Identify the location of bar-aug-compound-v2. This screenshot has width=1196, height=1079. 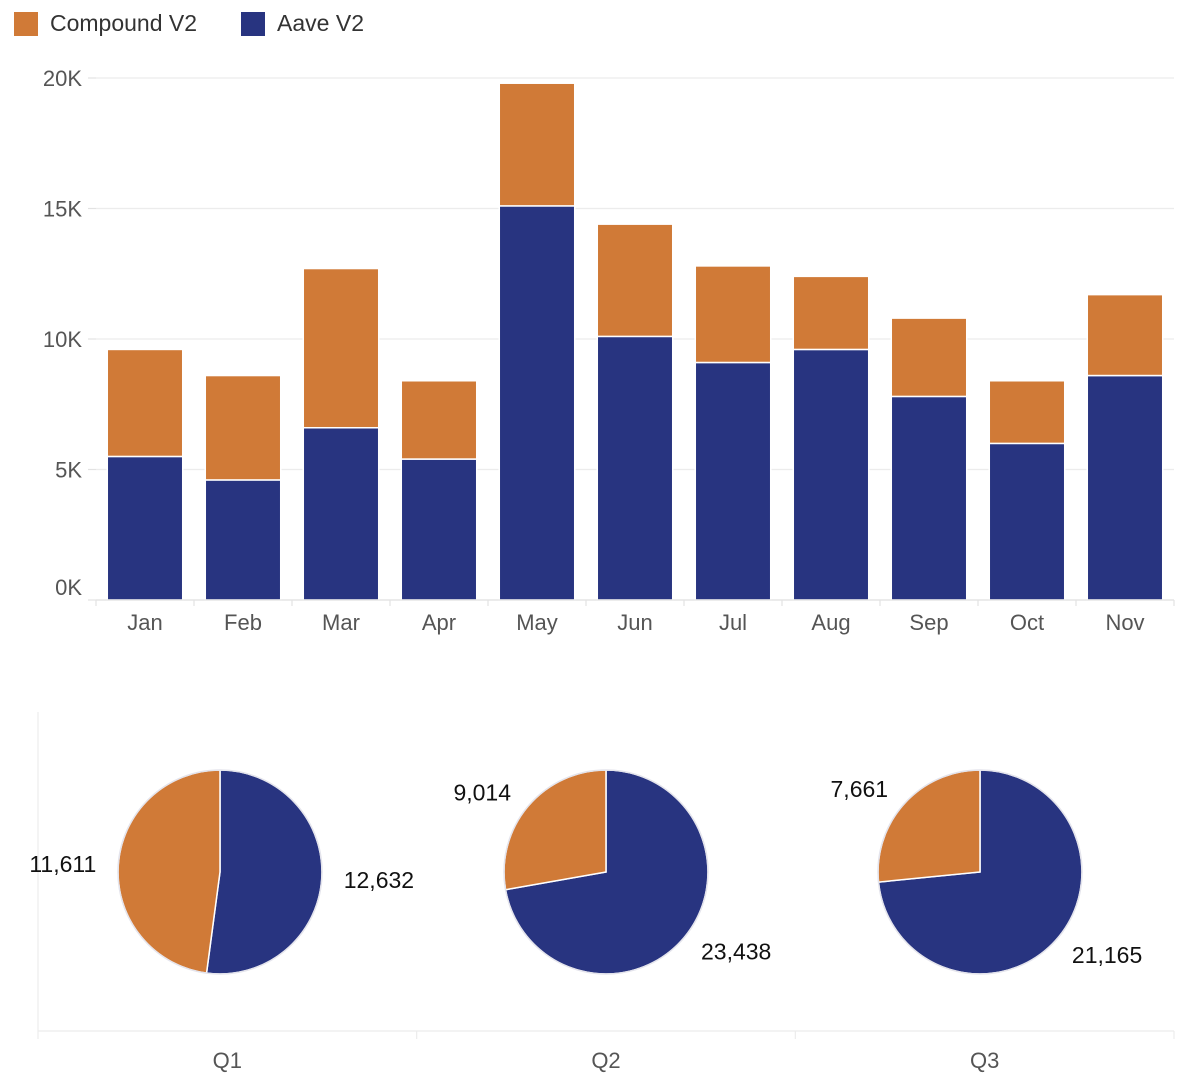
(831, 313).